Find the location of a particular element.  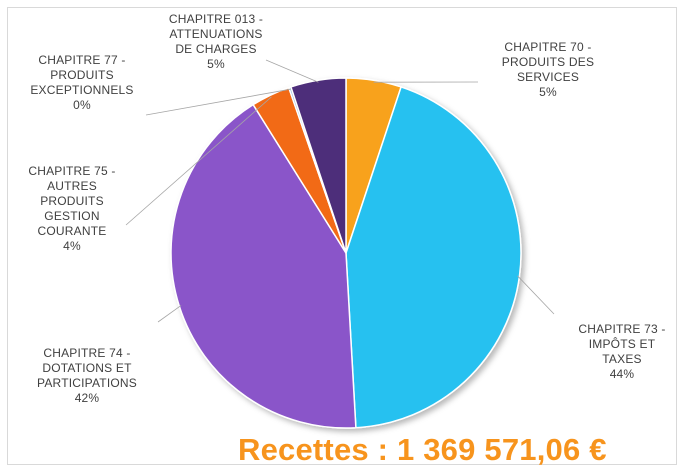

slice-label-line: GESTION is located at coordinates (72, 216).